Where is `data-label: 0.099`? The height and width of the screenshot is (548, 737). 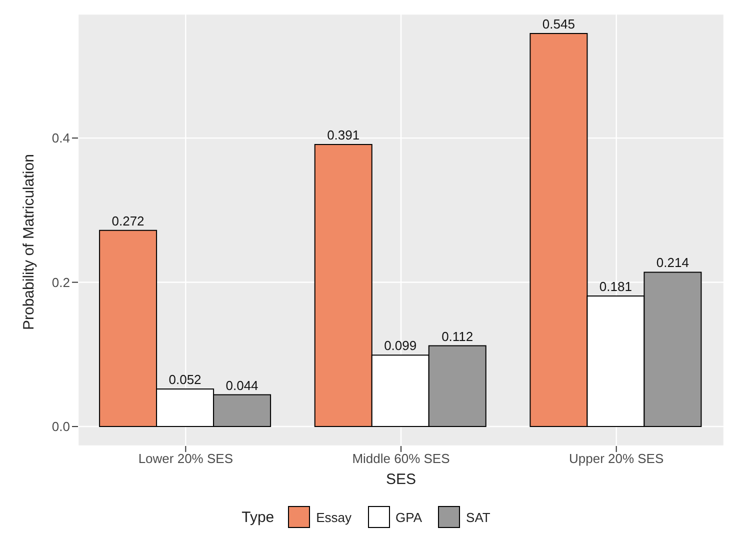 data-label: 0.099 is located at coordinates (400, 346).